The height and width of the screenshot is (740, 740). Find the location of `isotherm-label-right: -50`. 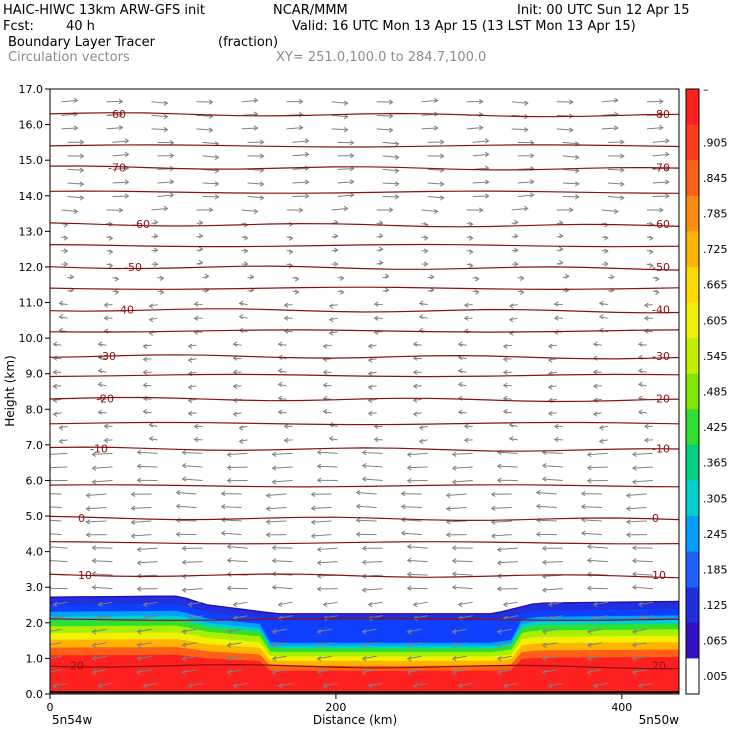

isotherm-label-right: -50 is located at coordinates (661, 267).